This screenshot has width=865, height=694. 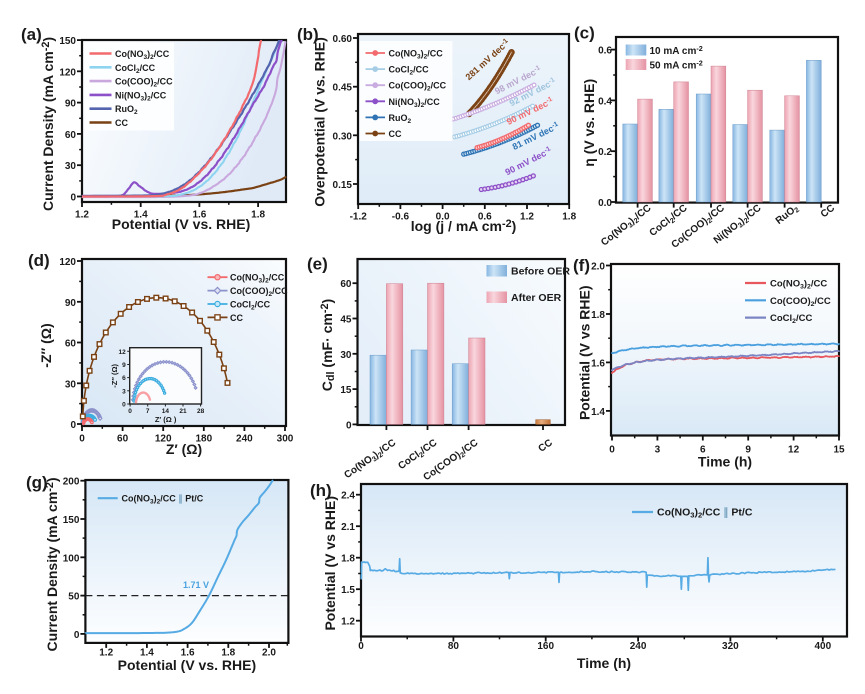 What do you see at coordinates (676, 50) in the screenshot?
I see `svg-text: 10 mA cm-2` at bounding box center [676, 50].